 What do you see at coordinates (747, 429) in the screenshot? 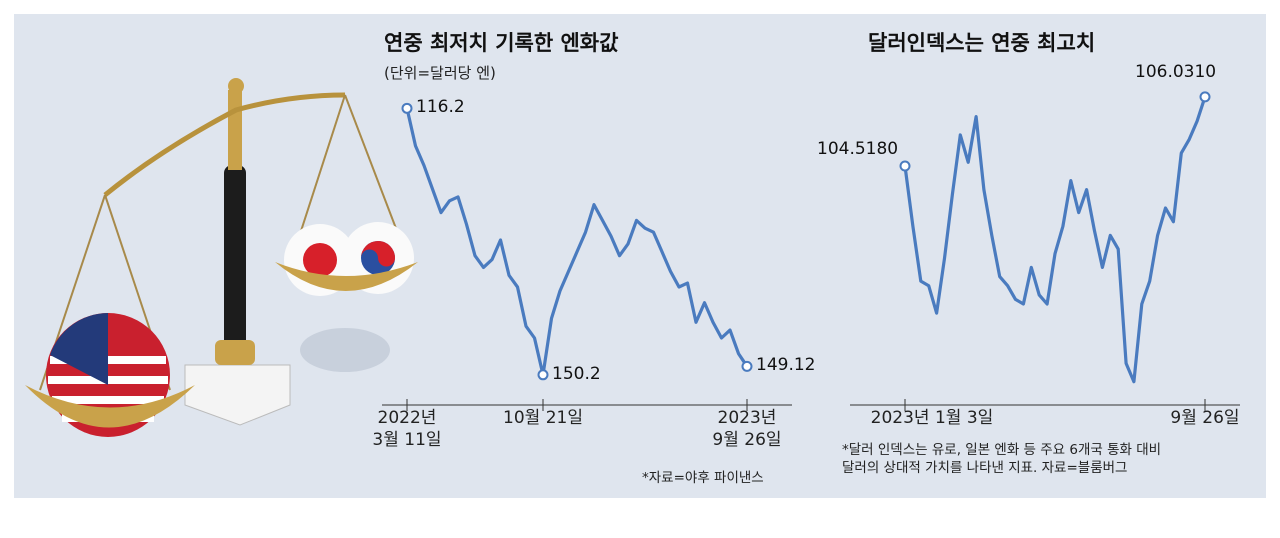
I see `x-tick-label: 2023년 9월 26일` at bounding box center [747, 429].